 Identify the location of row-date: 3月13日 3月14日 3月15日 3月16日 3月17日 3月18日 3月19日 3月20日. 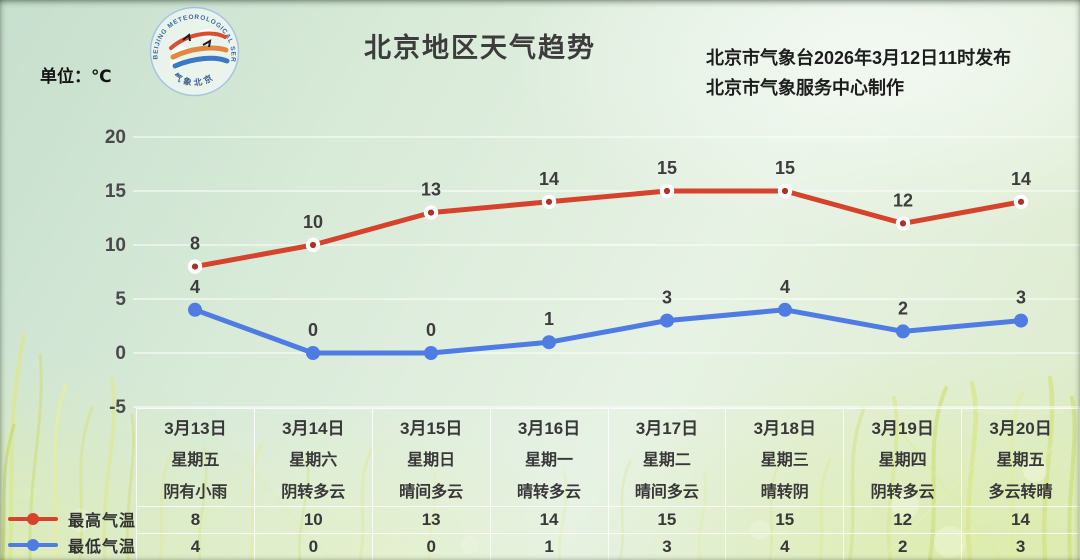
(608, 426).